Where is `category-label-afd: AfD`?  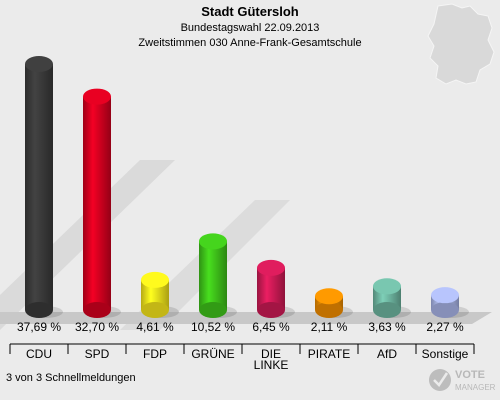
category-label-afd: AfD is located at coordinates (387, 354).